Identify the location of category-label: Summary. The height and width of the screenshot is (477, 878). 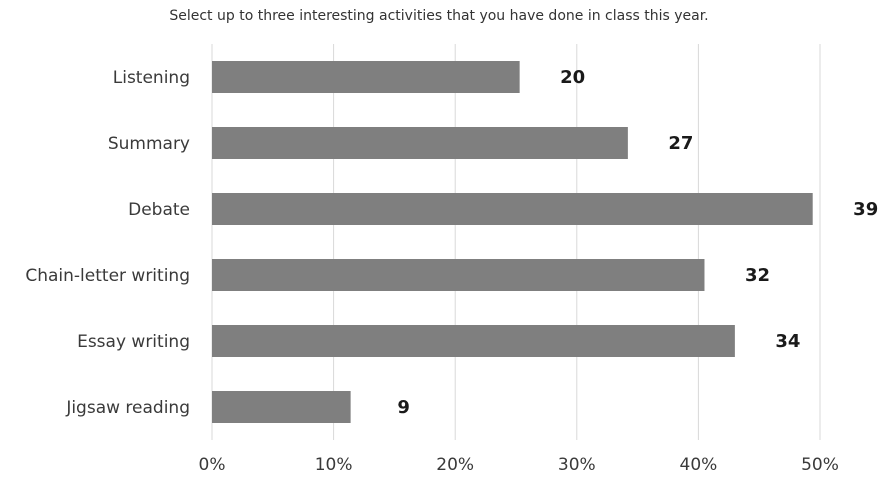
(149, 144).